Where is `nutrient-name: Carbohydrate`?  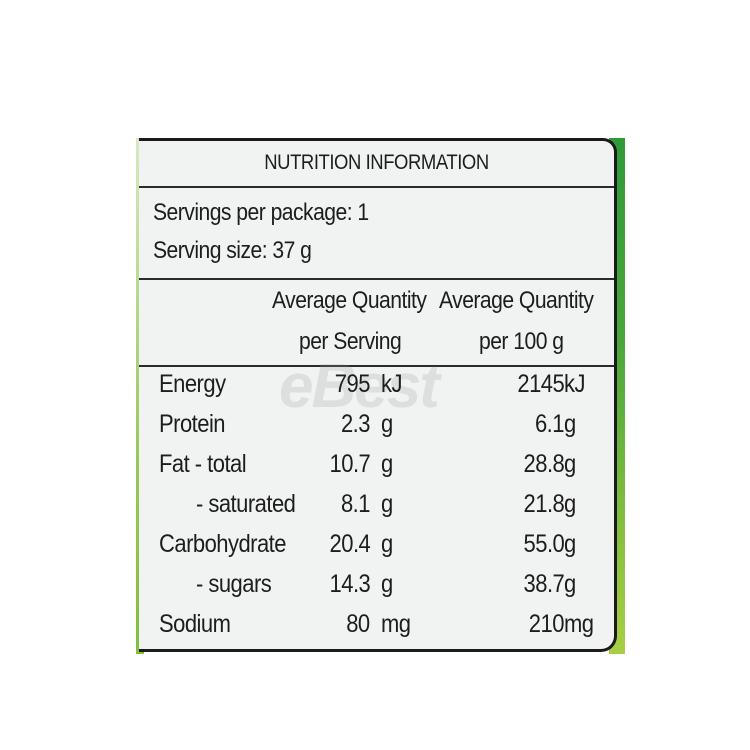 nutrient-name: Carbohydrate is located at coordinates (222, 544).